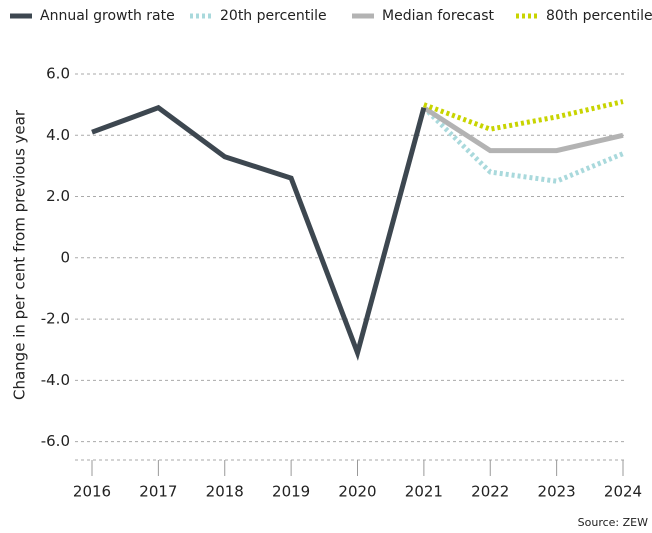  What do you see at coordinates (599, 16) in the screenshot?
I see `legend-label: 80th percentile` at bounding box center [599, 16].